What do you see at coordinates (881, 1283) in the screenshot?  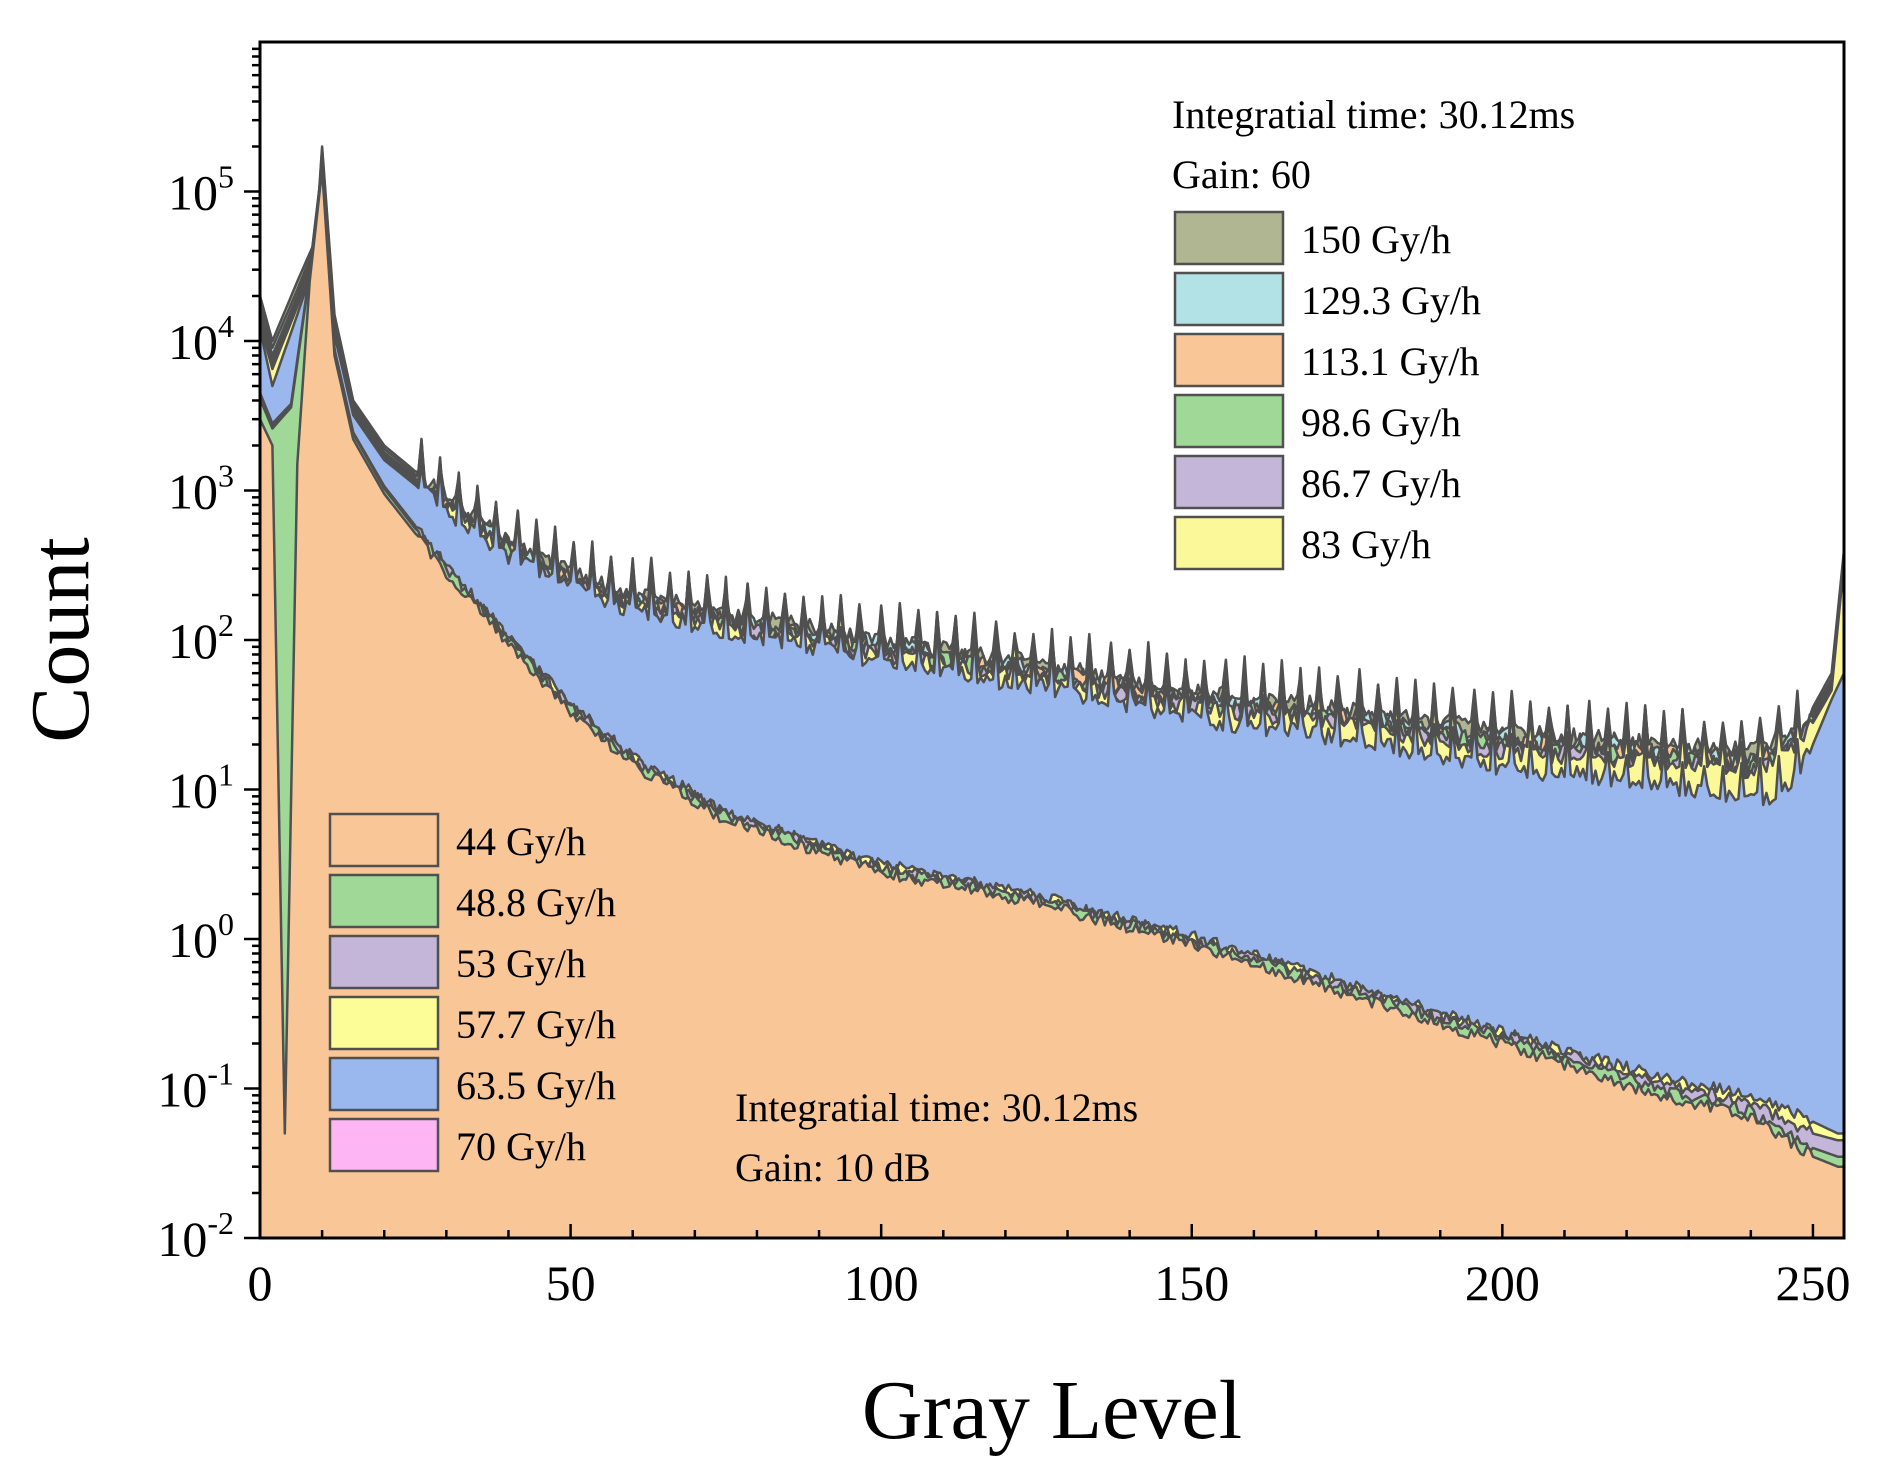 I see `x-tick-label: 100` at bounding box center [881, 1283].